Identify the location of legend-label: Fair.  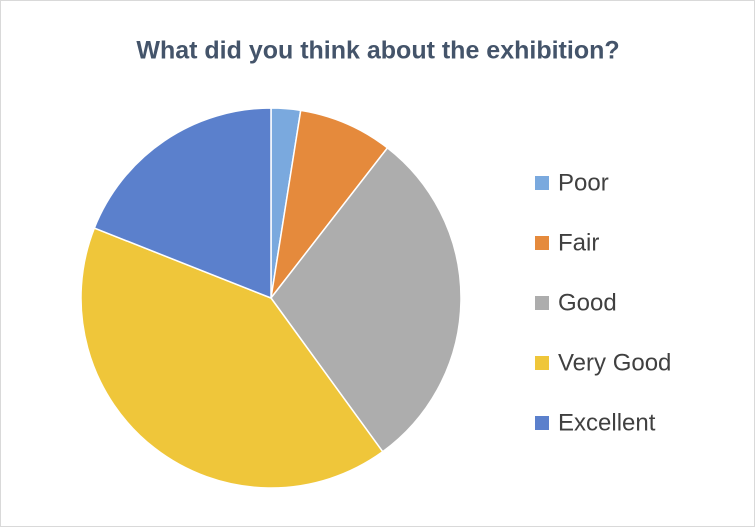
(578, 242).